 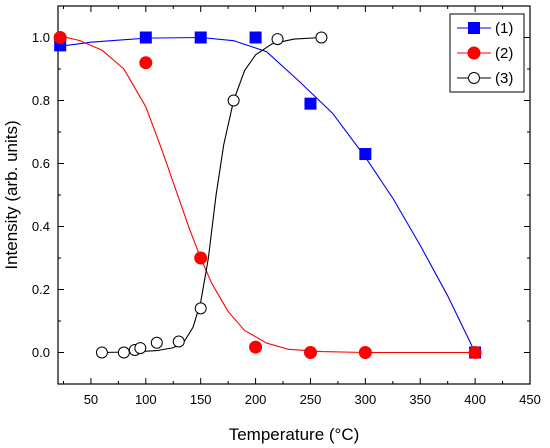 I want to click on x-tick-label: 450, so click(x=530, y=399).